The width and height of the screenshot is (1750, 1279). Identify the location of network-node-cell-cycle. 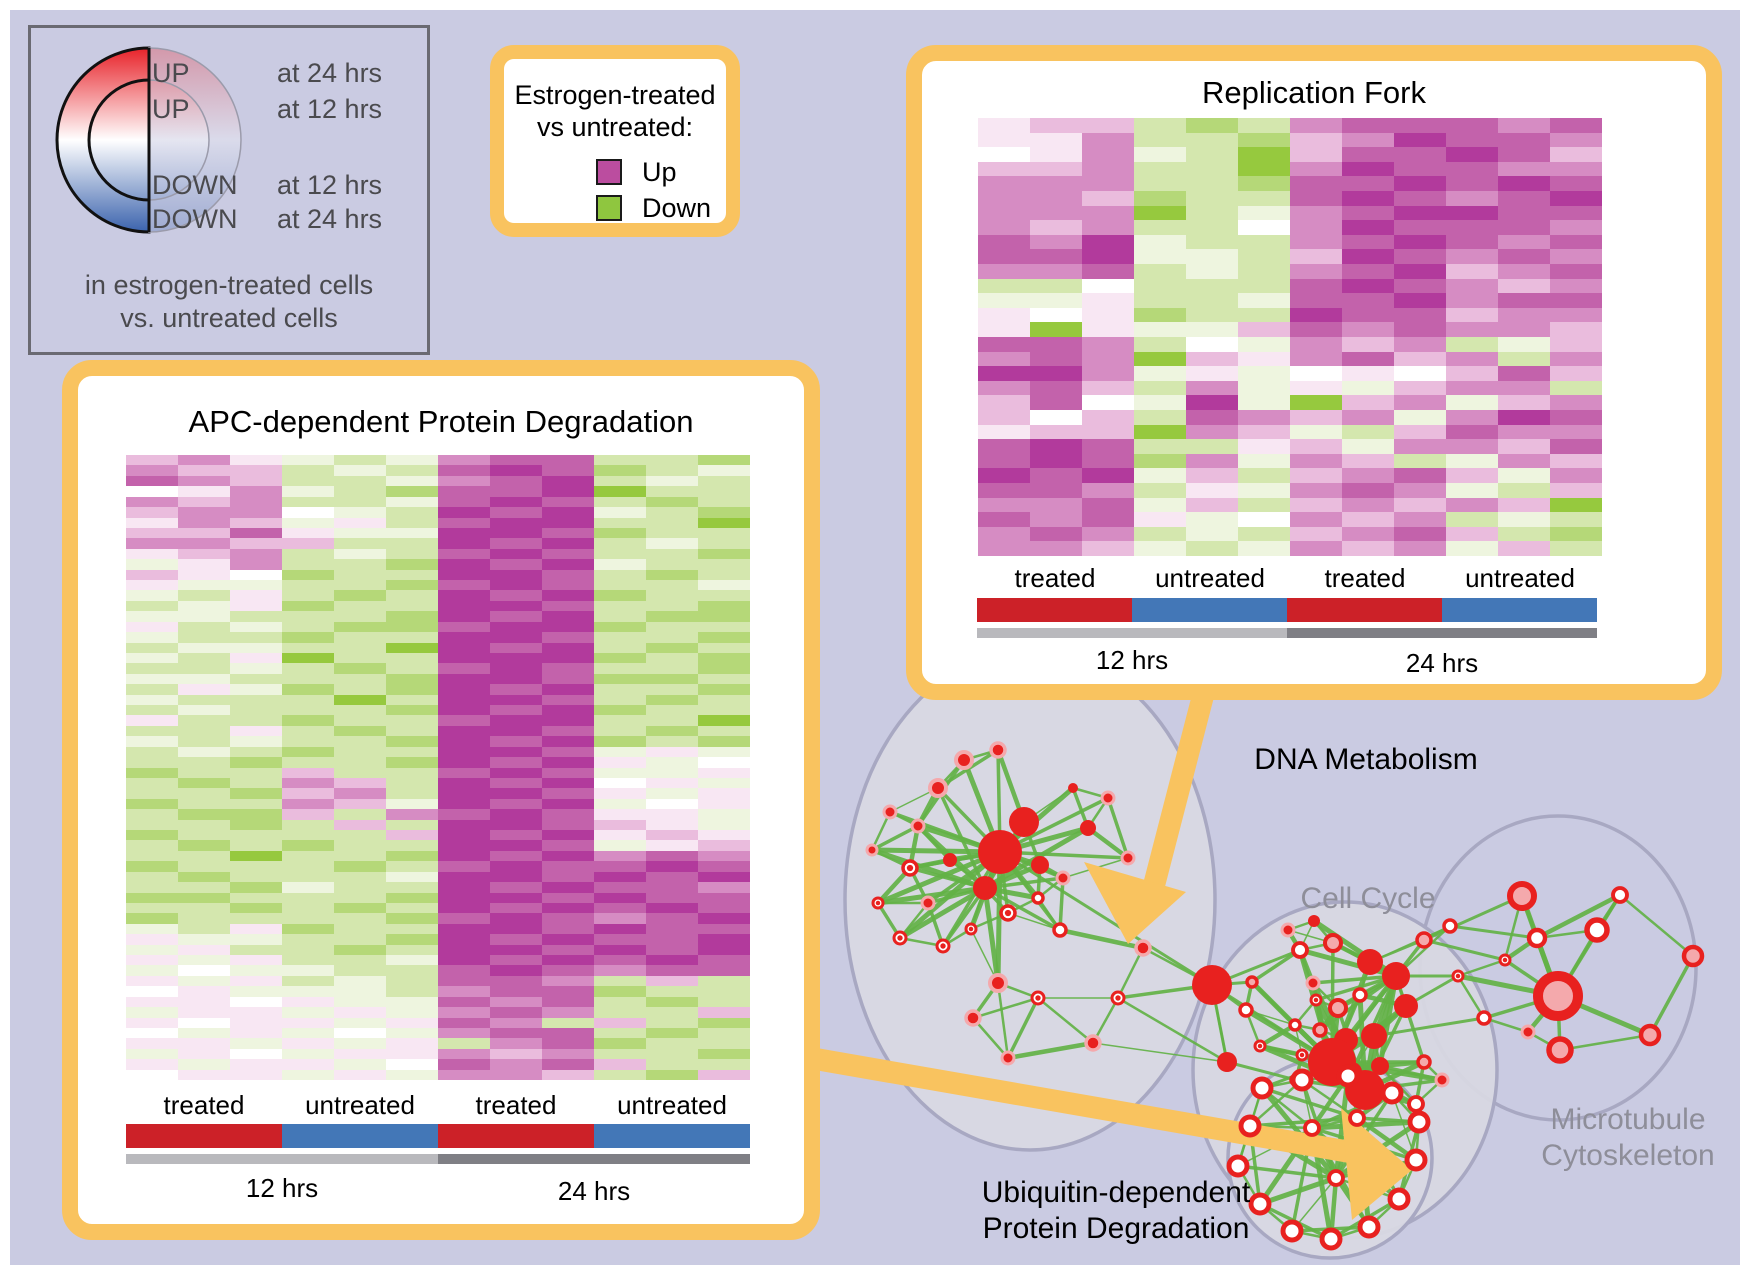
(1288, 930).